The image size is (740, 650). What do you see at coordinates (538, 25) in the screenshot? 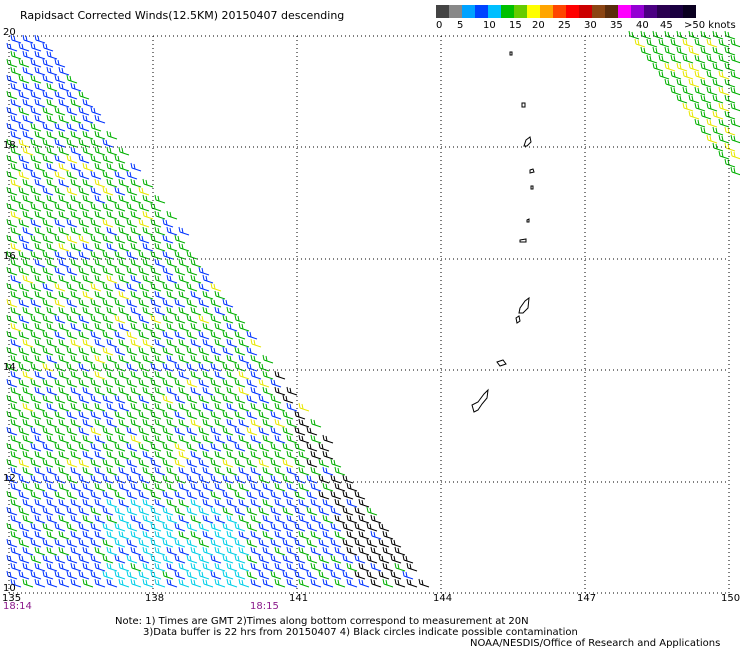
I see `legend-label: 20` at bounding box center [538, 25].